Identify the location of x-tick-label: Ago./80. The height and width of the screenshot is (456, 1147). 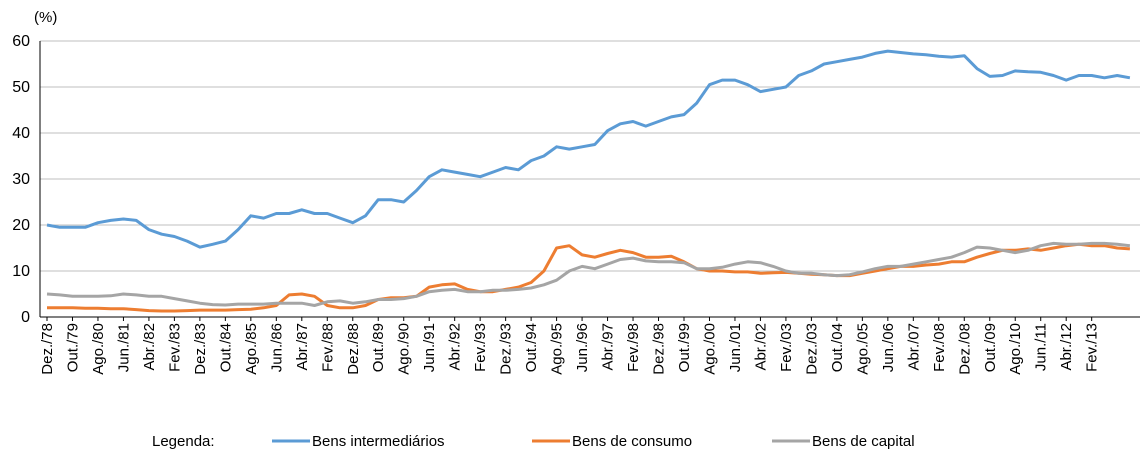
(98, 349).